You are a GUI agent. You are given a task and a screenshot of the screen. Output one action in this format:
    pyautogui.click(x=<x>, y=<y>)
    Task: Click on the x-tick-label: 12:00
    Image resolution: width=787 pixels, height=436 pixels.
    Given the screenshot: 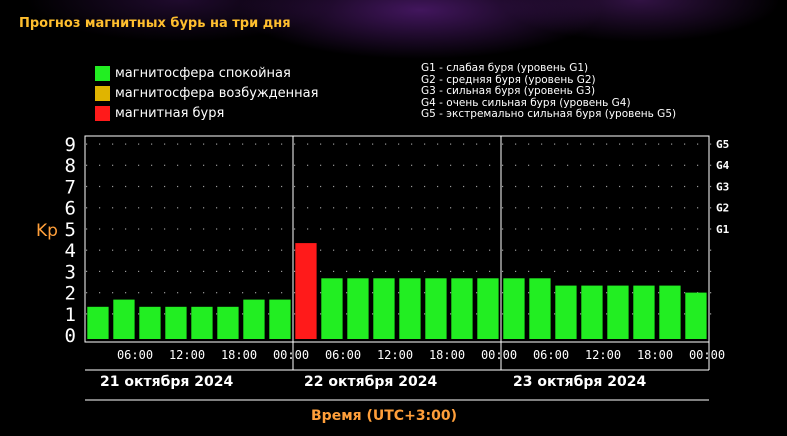 What is the action you would take?
    pyautogui.click(x=603, y=355)
    